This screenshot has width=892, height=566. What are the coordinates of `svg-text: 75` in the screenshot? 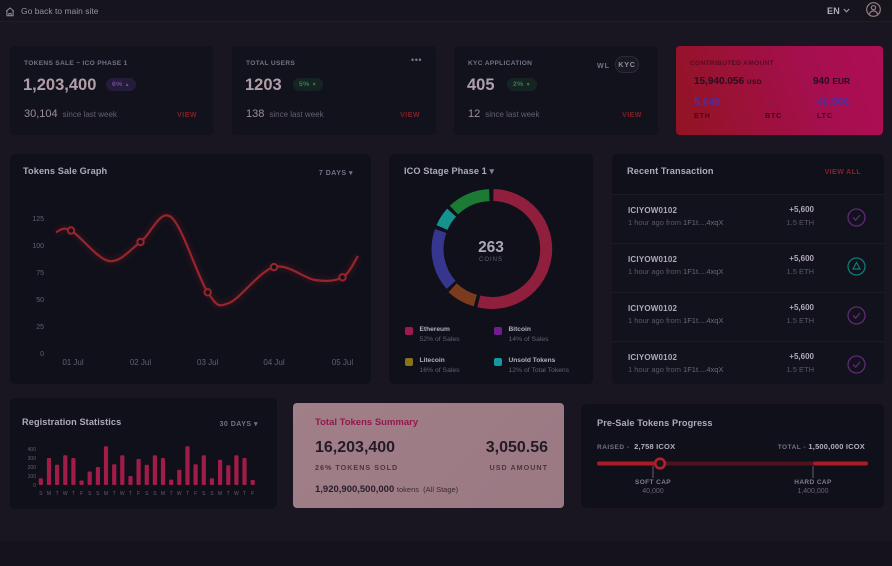 It's located at (40, 273).